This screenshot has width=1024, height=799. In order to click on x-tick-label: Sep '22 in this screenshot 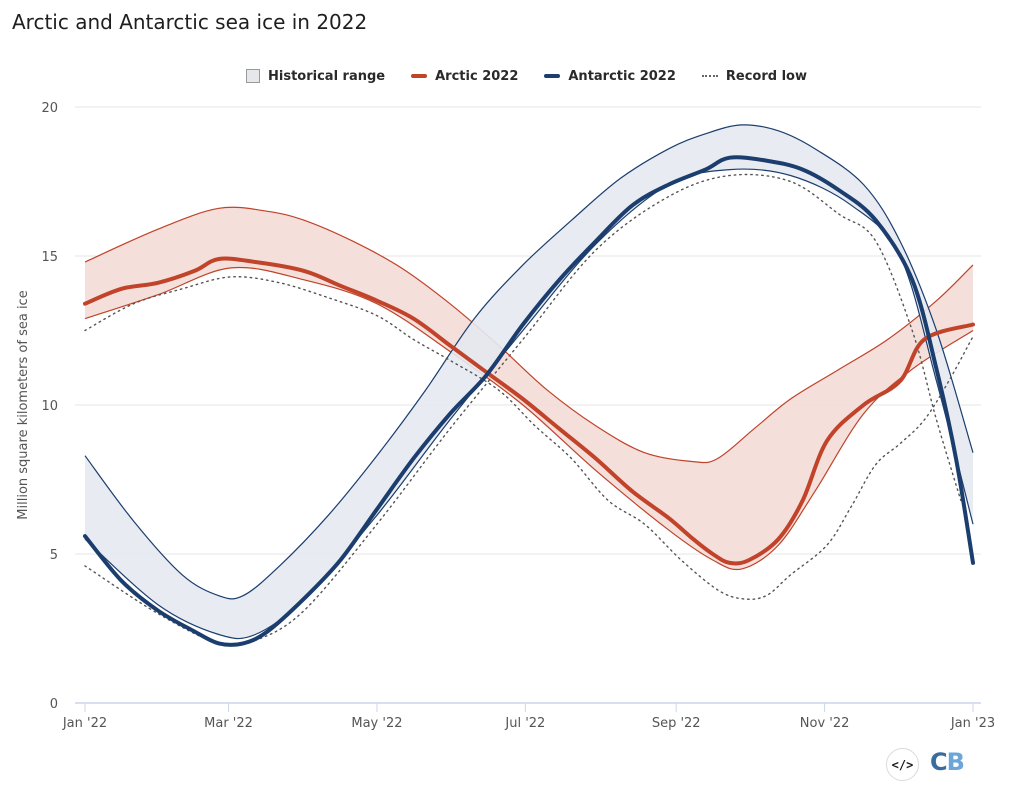, I will do `click(676, 723)`.